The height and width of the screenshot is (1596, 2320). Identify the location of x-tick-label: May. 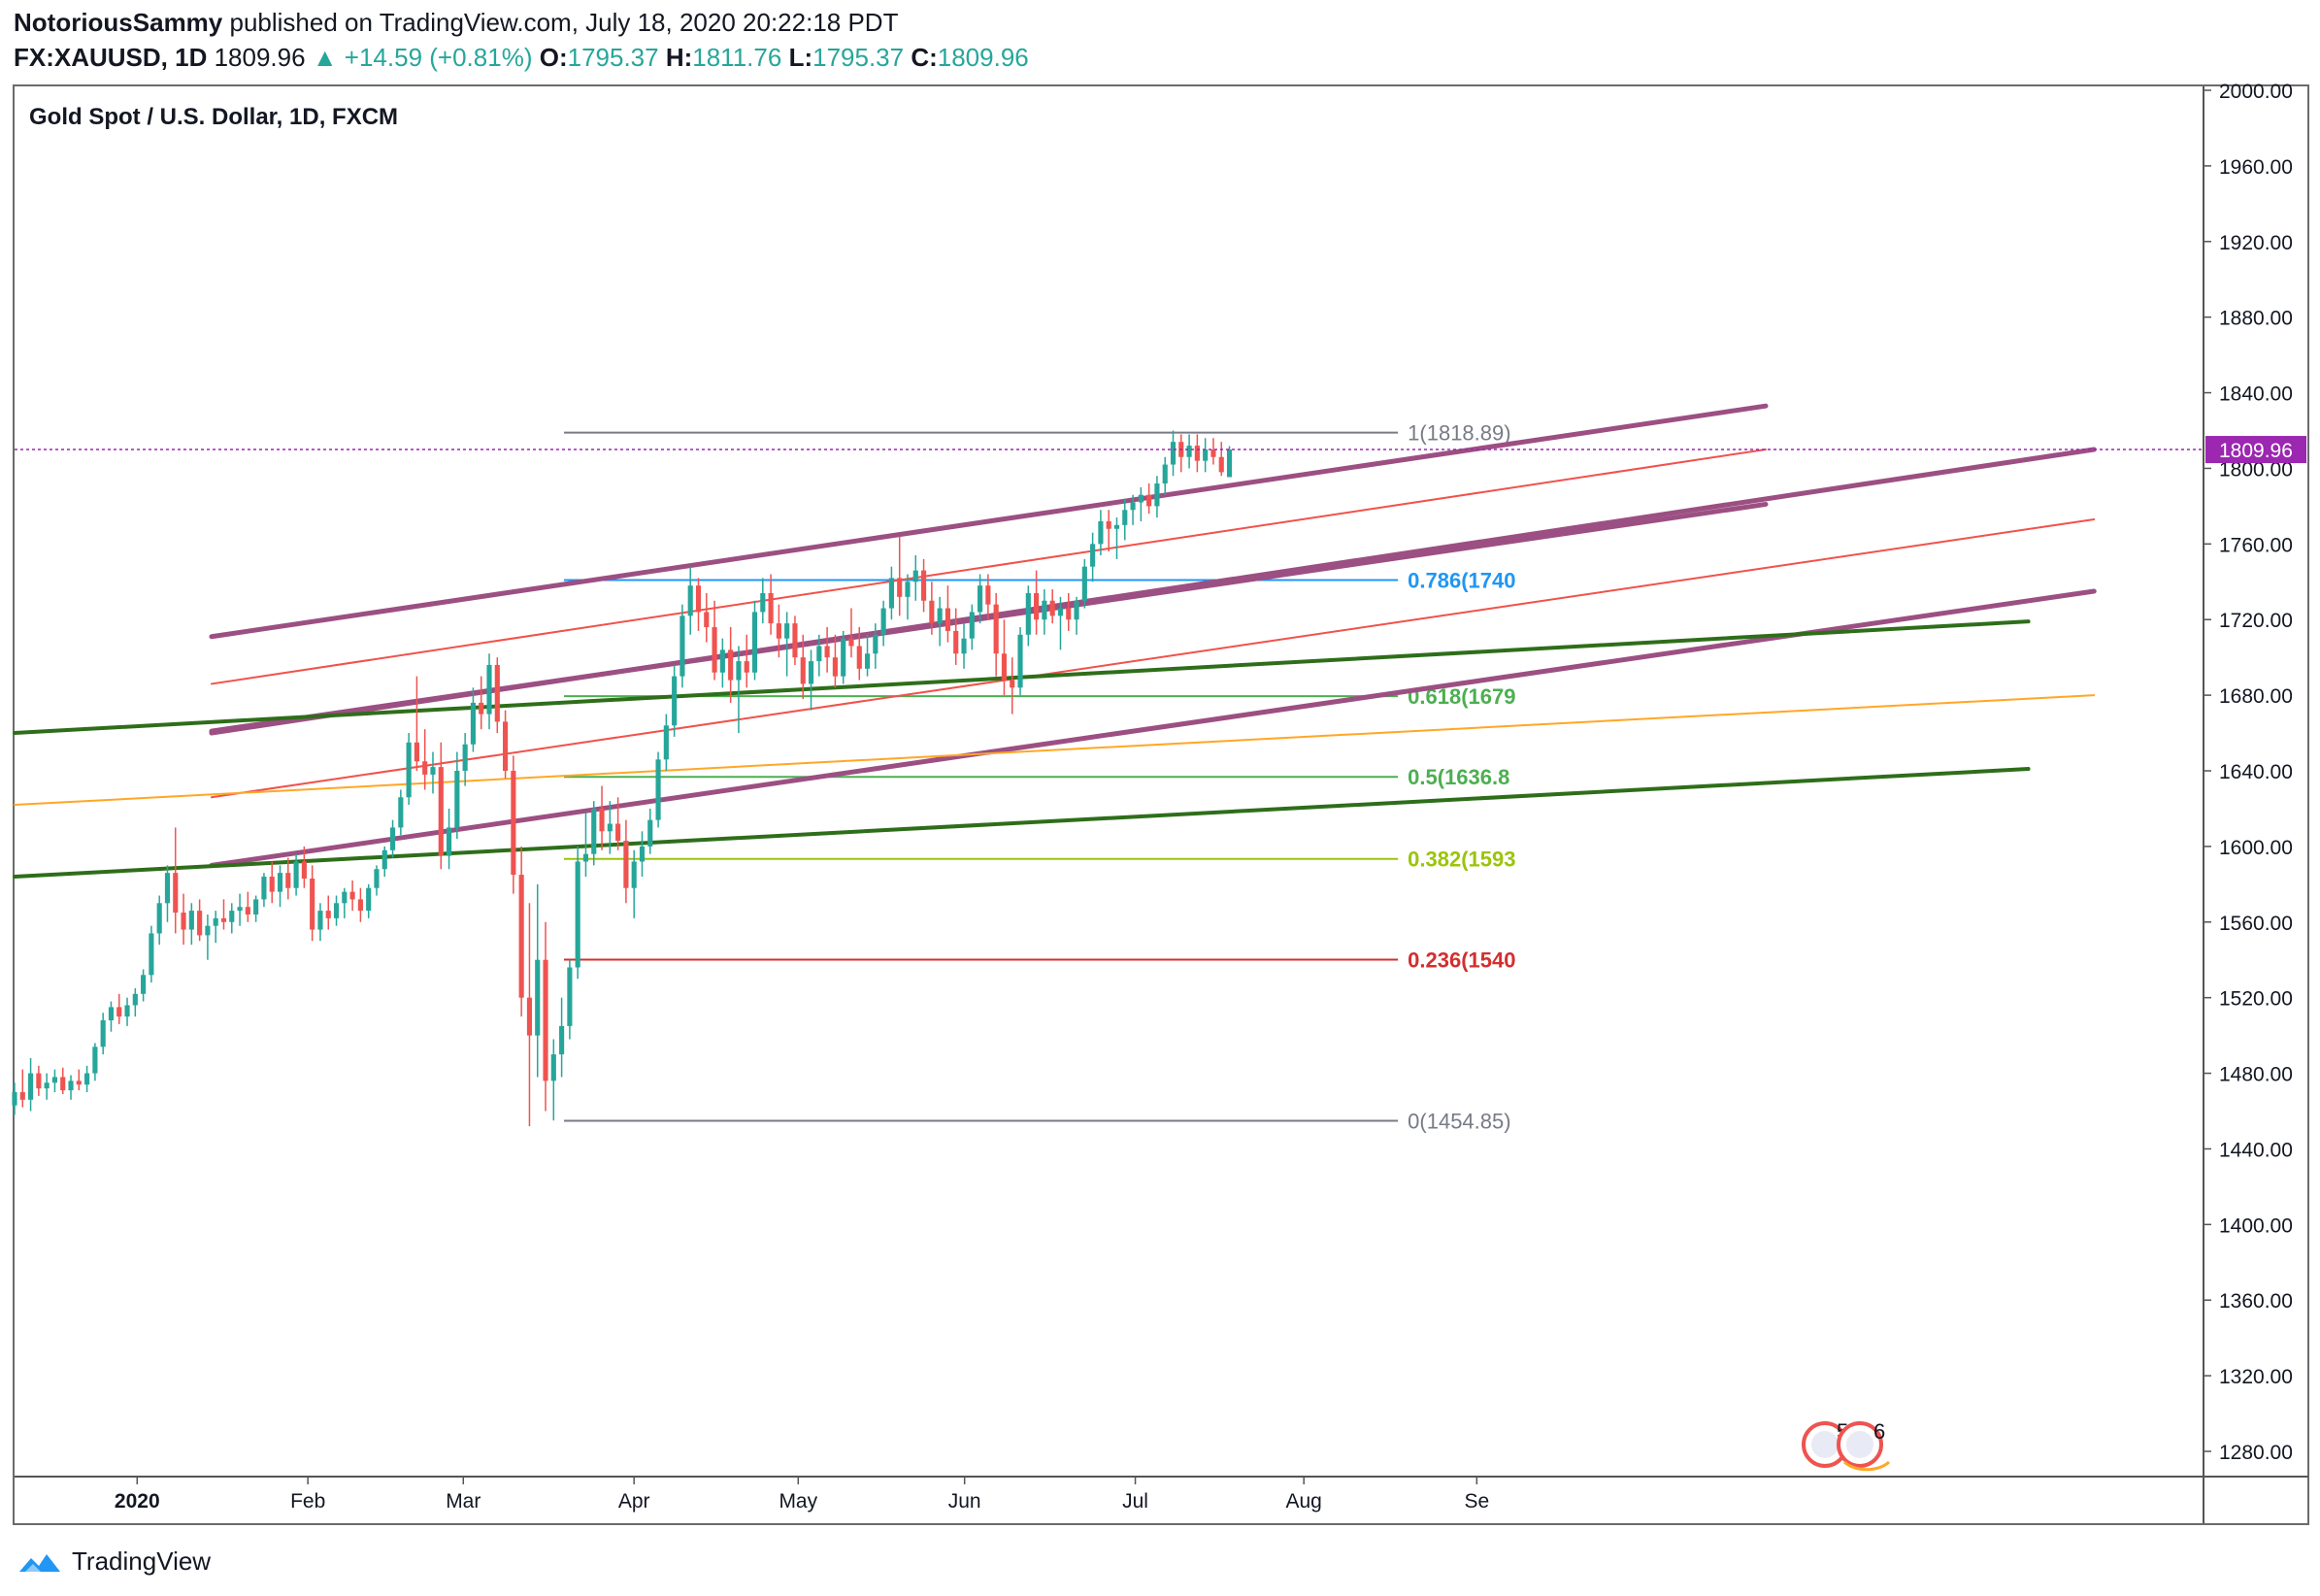
(798, 1501).